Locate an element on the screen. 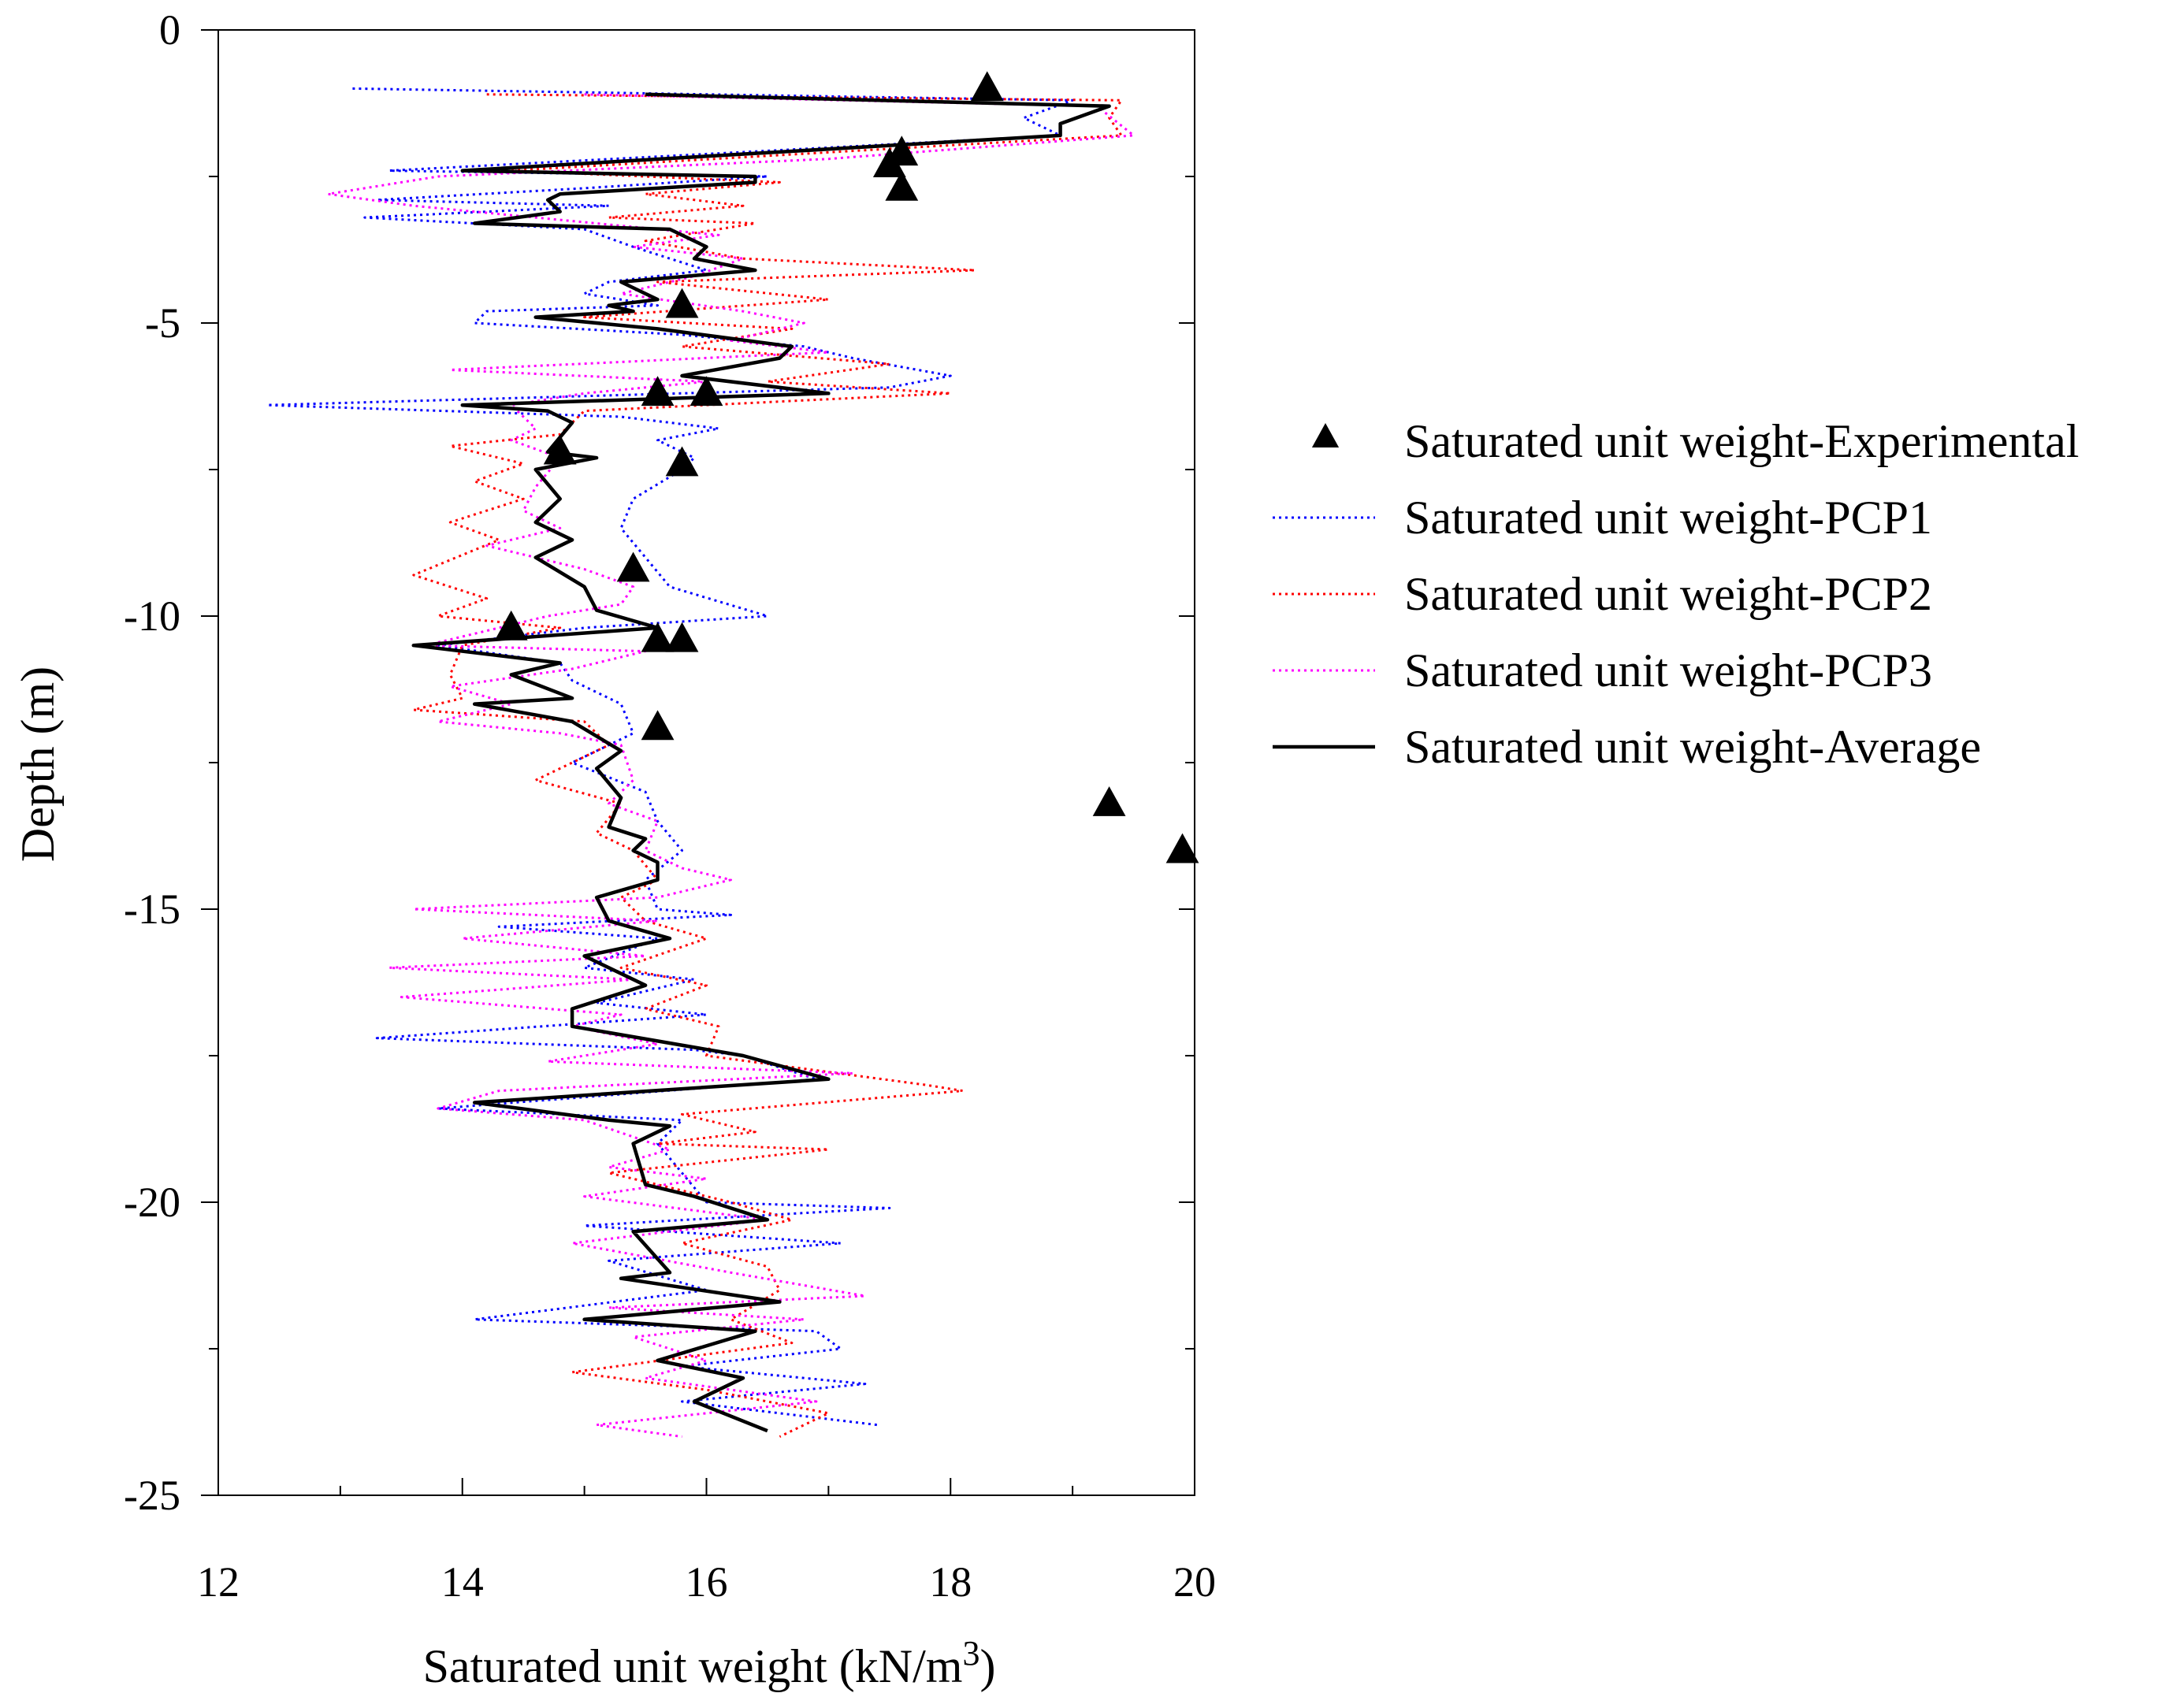 This screenshot has width=2182, height=1708. y-tick-label: -15 is located at coordinates (152, 910).